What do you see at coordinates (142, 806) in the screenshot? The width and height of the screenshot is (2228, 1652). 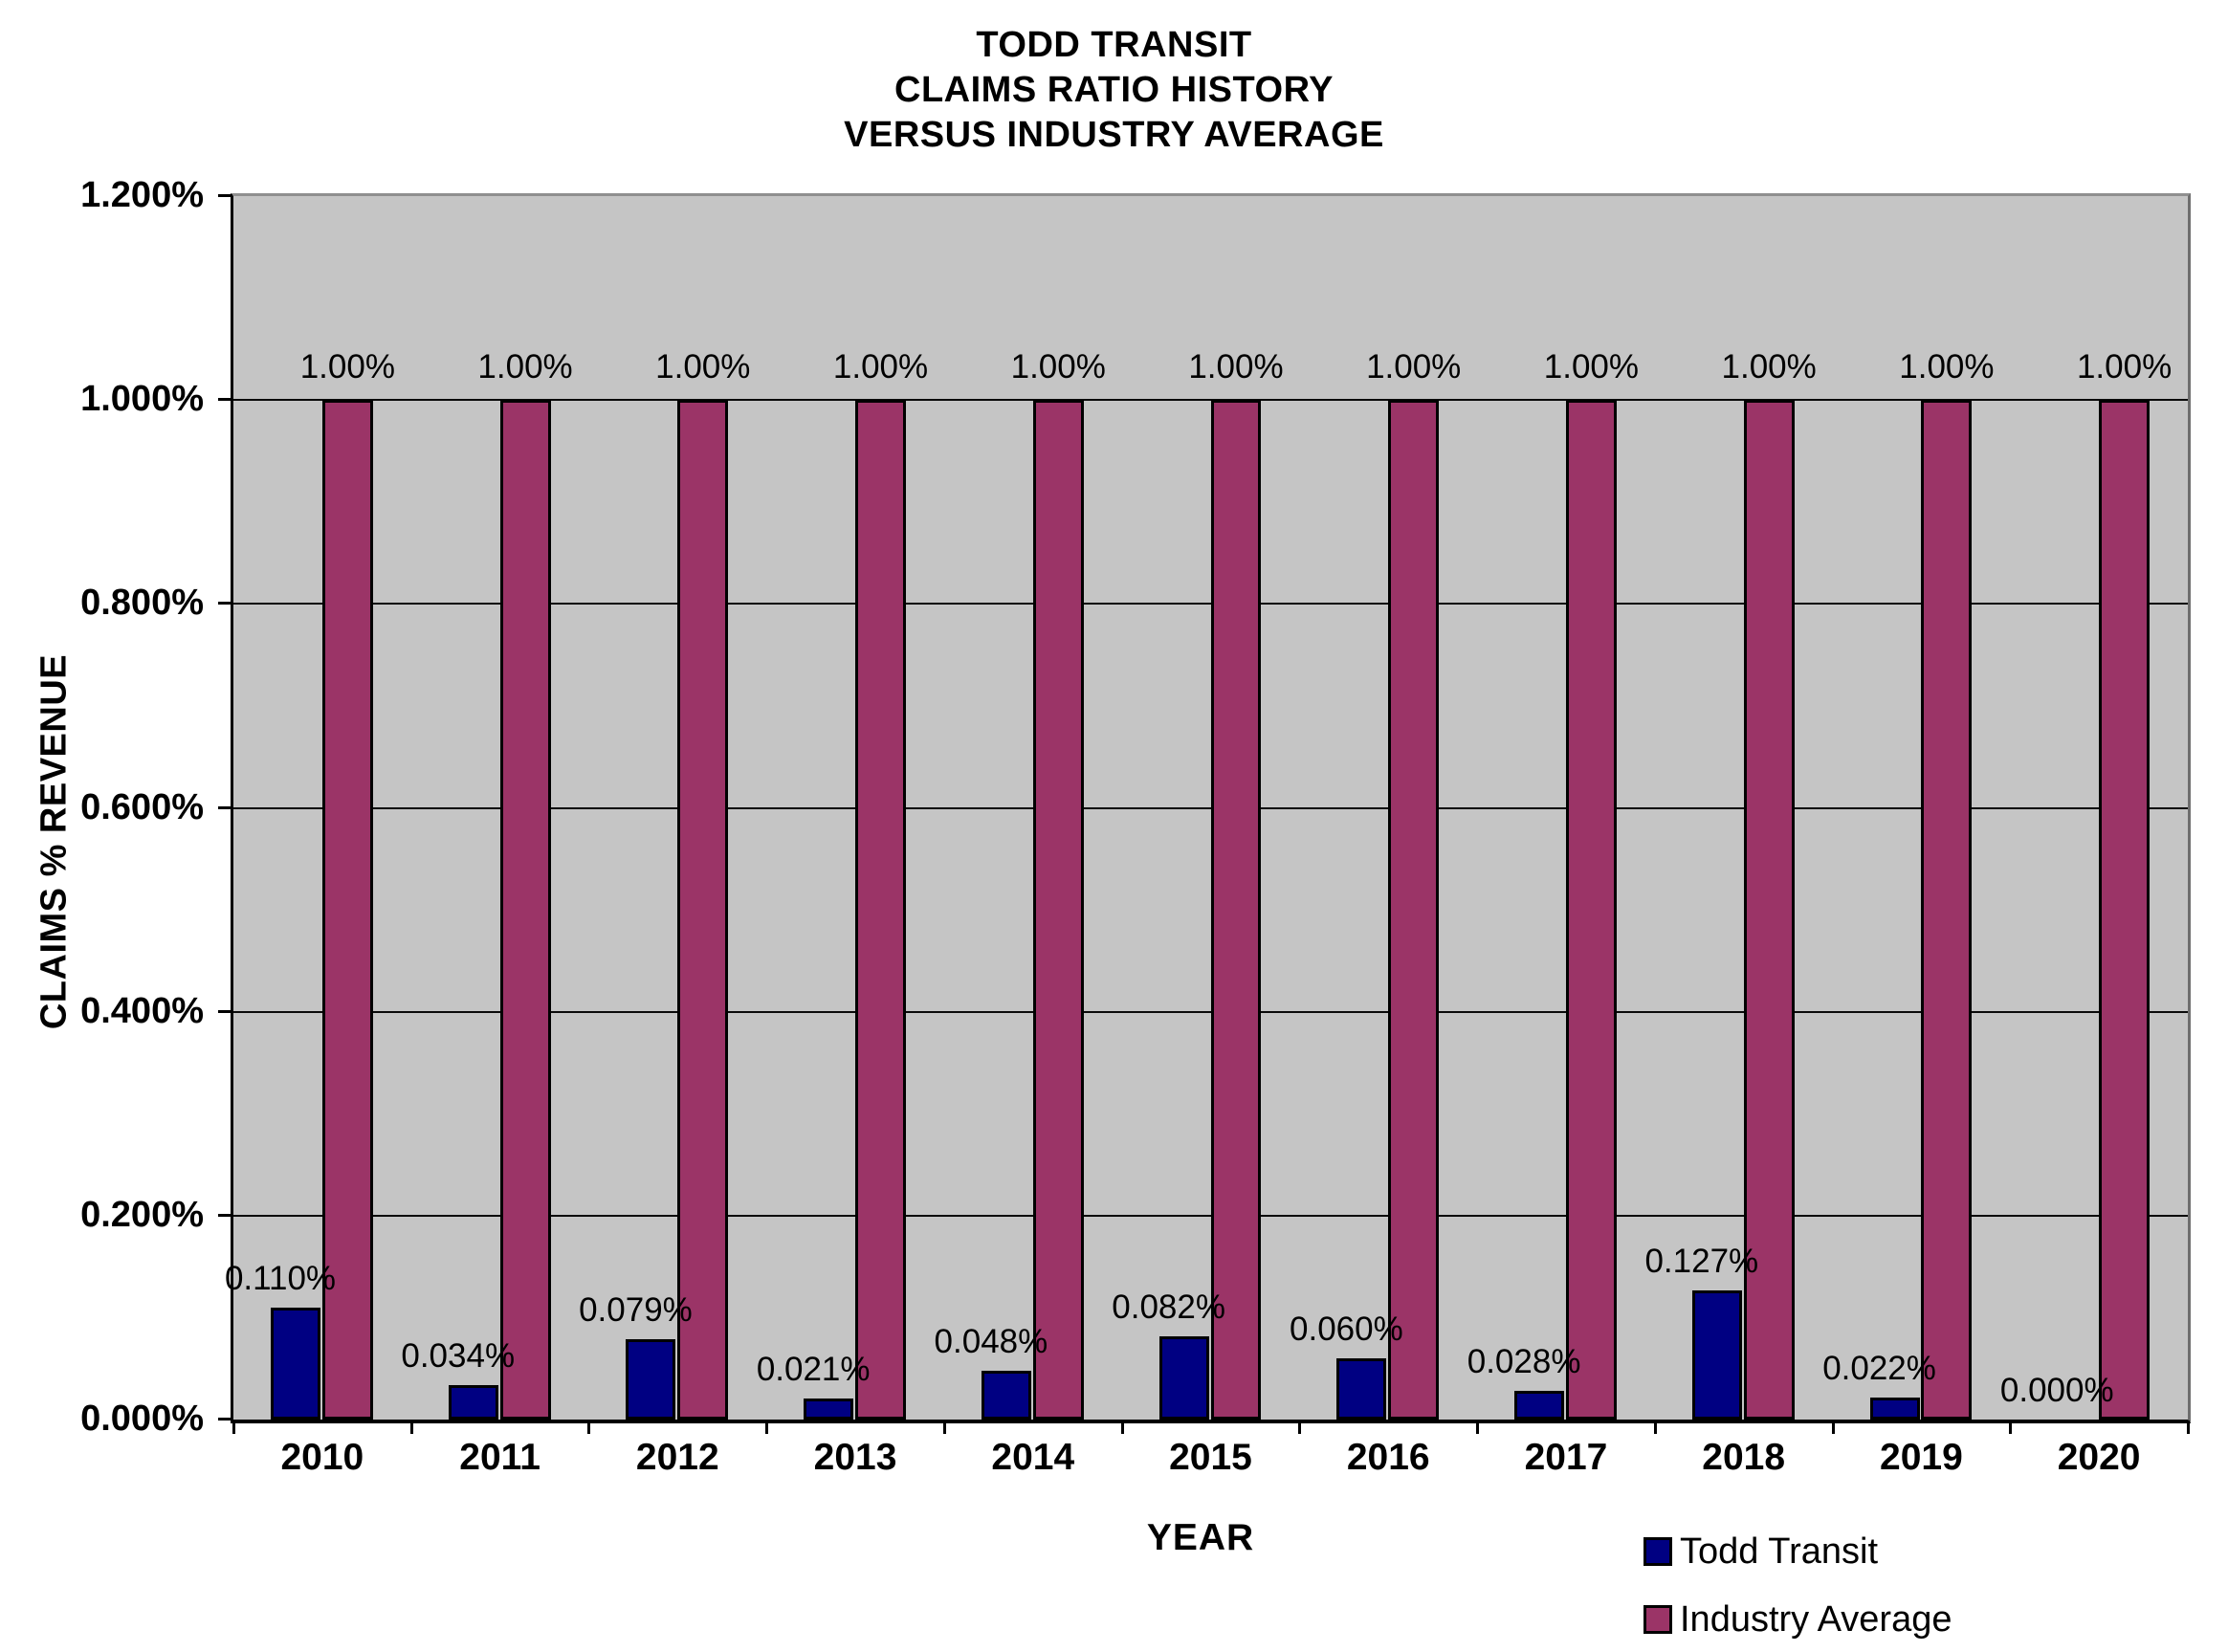 I see `y-axis-tick-label: 0.600%` at bounding box center [142, 806].